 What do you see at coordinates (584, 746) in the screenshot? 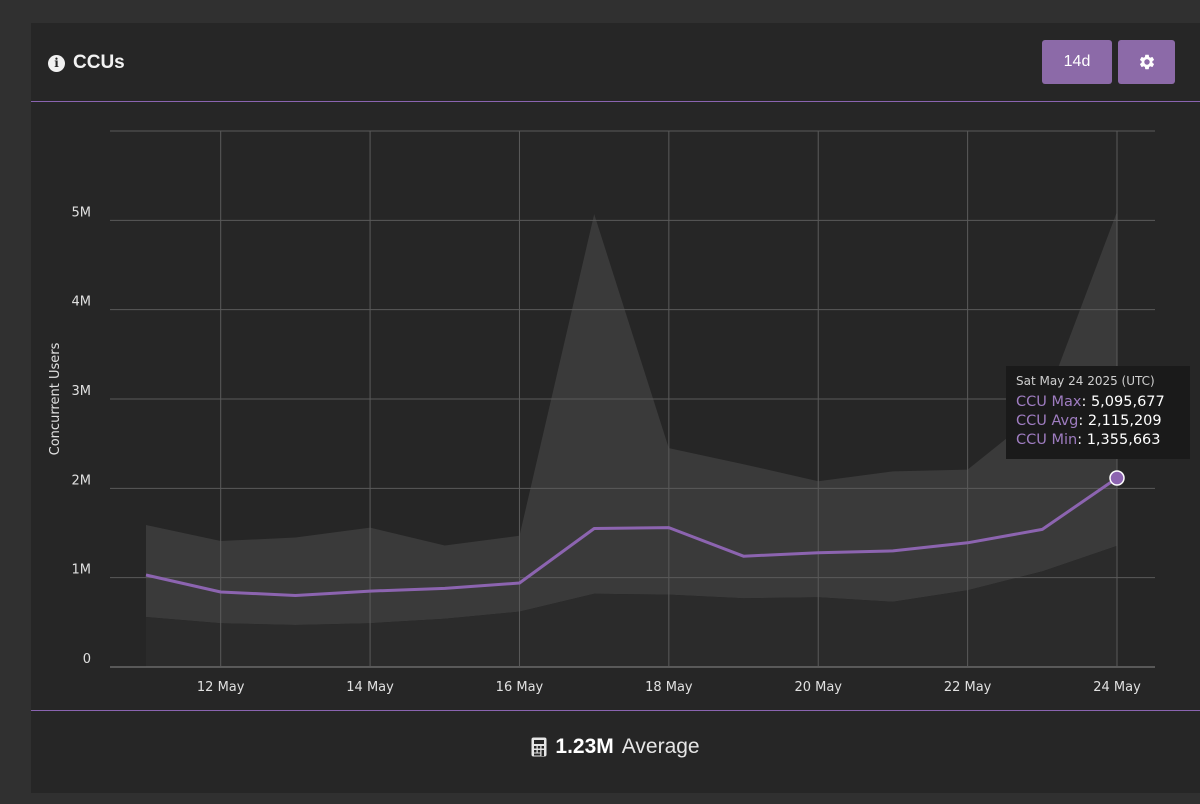
I see `average-value: 1.23M` at bounding box center [584, 746].